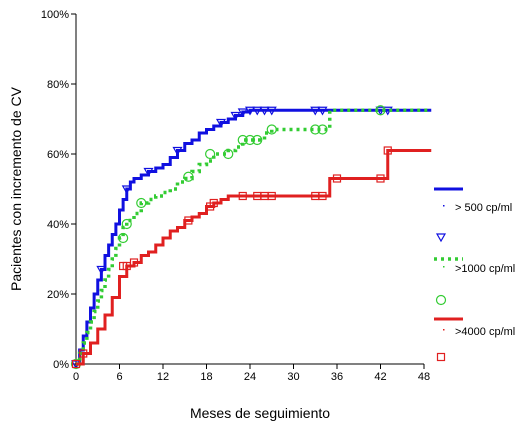 The image size is (526, 425). Describe the element at coordinates (474, 339) in the screenshot. I see `legend-item-3: >4000 cp/ml` at that location.